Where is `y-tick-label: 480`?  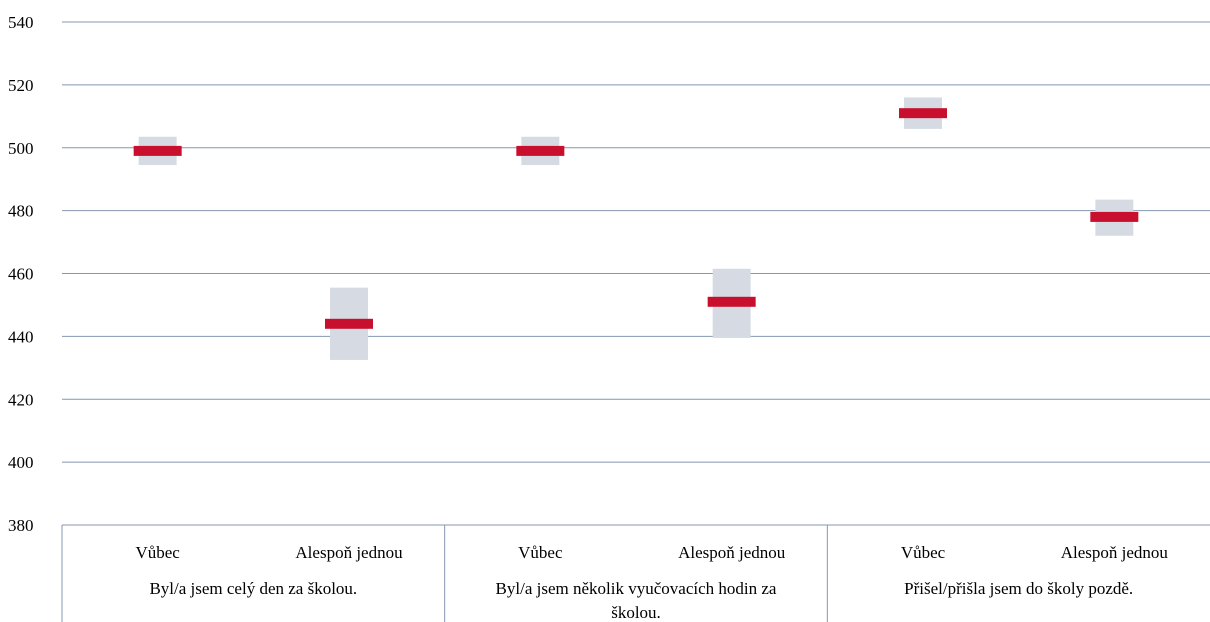
y-tick-label: 480 is located at coordinates (21, 211).